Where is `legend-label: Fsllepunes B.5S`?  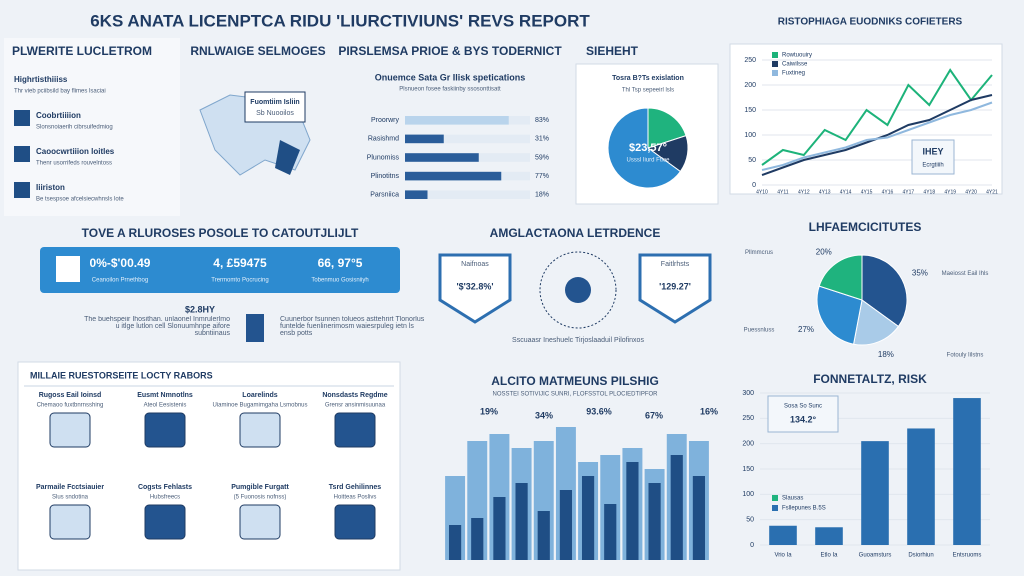 legend-label: Fsllepunes B.5S is located at coordinates (804, 509).